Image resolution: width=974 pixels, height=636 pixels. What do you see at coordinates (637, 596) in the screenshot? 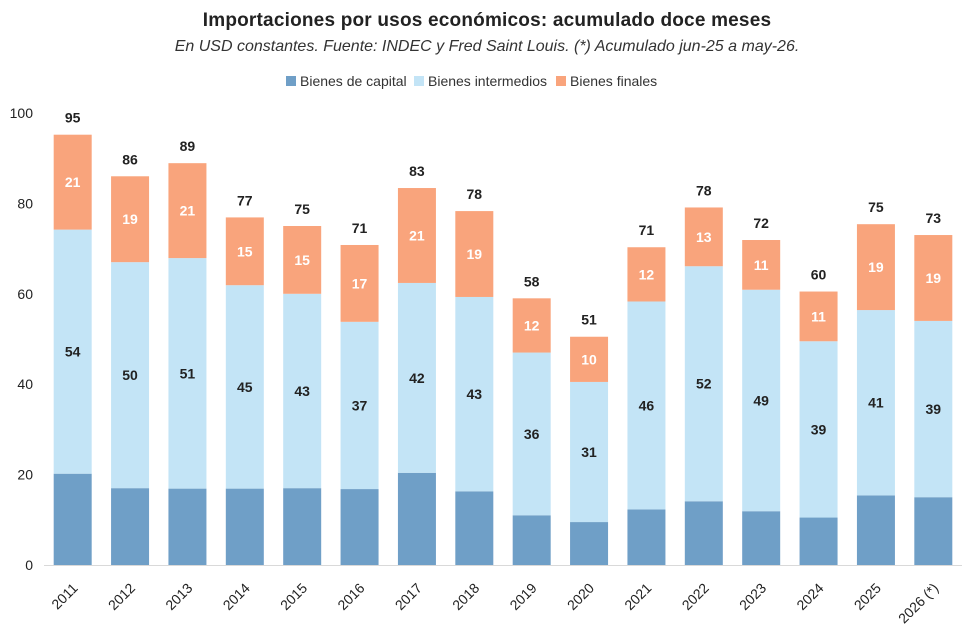
I see `x-tick-label: 2021` at bounding box center [637, 596].